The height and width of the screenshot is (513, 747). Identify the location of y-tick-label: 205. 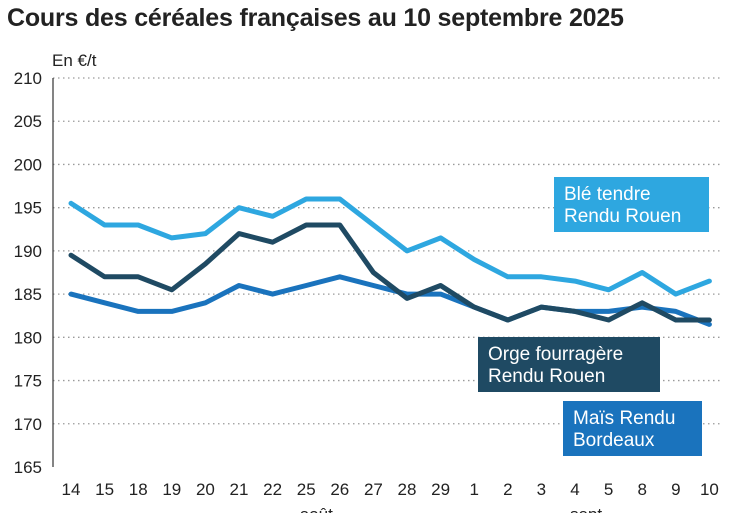
(28, 121).